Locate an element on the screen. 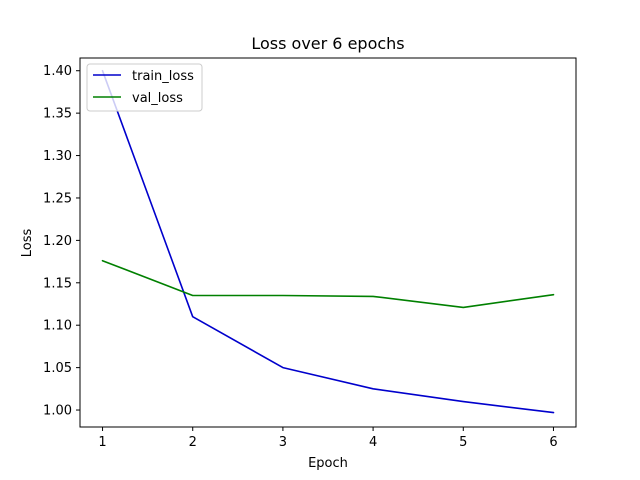  y-tick-label: 1.15 is located at coordinates (57, 283).